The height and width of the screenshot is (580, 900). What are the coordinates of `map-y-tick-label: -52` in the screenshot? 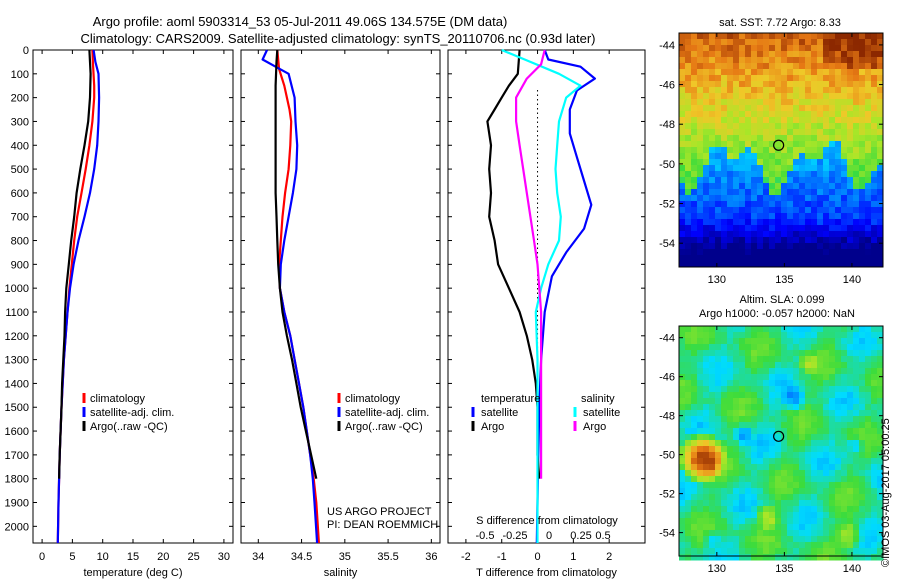 It's located at (667, 495).